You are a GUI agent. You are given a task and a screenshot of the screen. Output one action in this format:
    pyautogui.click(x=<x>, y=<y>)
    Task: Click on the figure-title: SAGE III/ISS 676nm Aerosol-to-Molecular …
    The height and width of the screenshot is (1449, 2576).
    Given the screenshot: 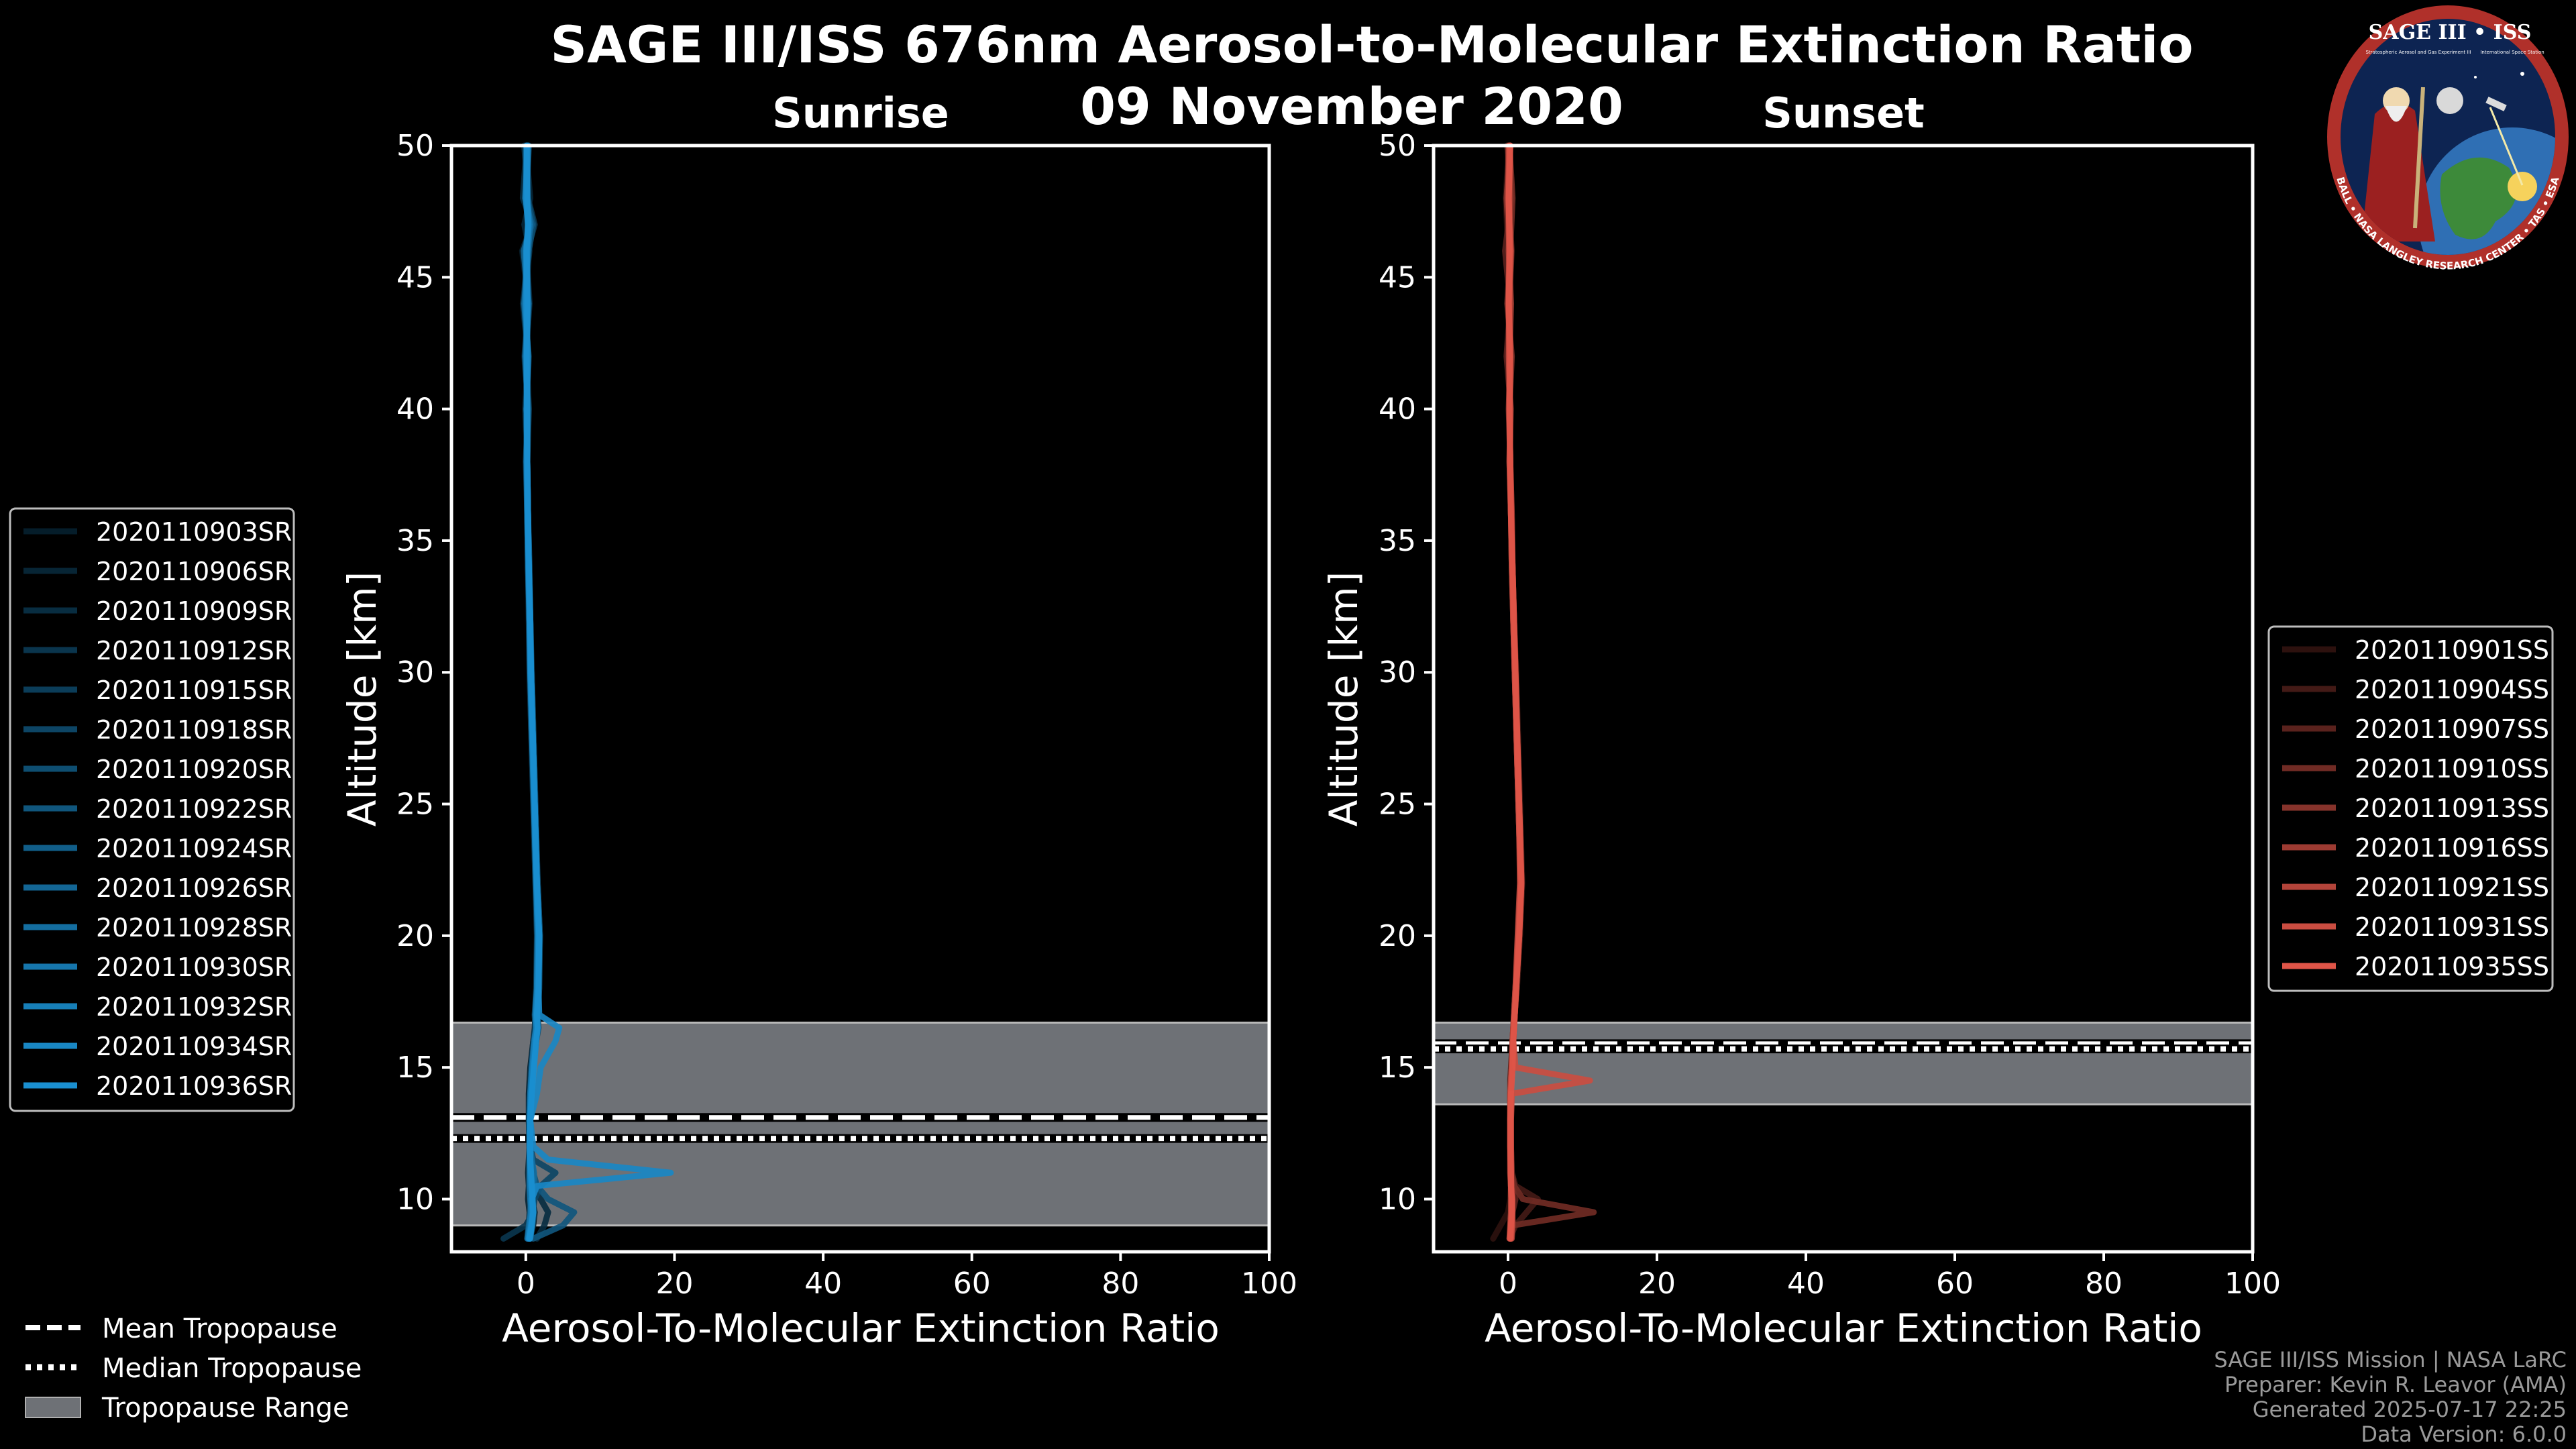 What is the action you would take?
    pyautogui.click(x=1371, y=44)
    